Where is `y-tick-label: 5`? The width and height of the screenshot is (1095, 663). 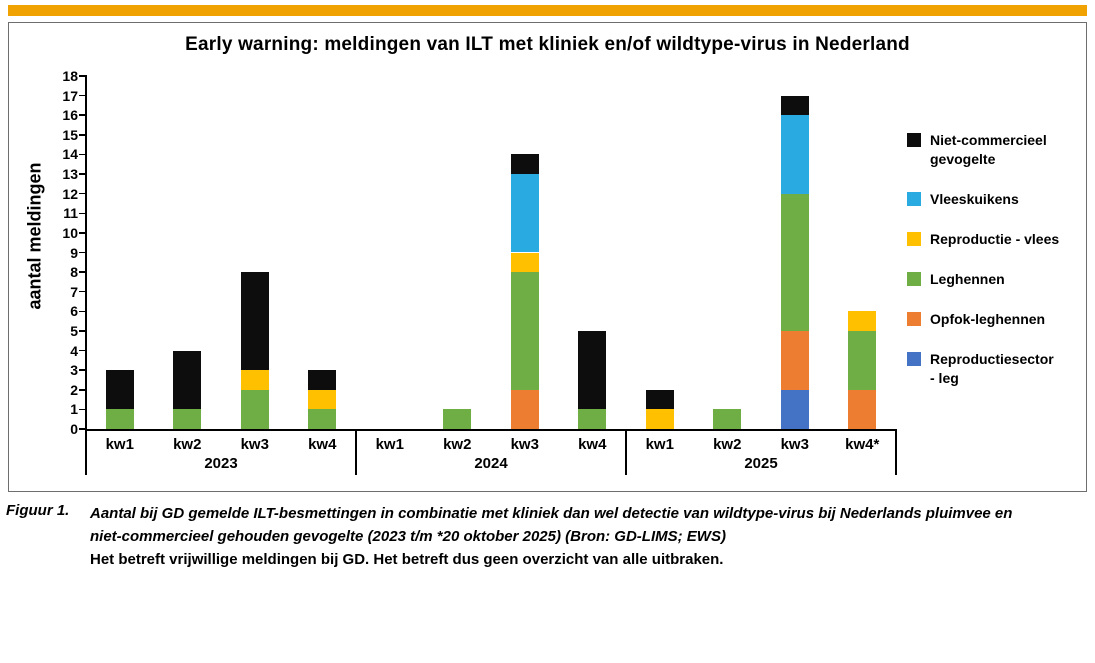 y-tick-label: 5 is located at coordinates (74, 330).